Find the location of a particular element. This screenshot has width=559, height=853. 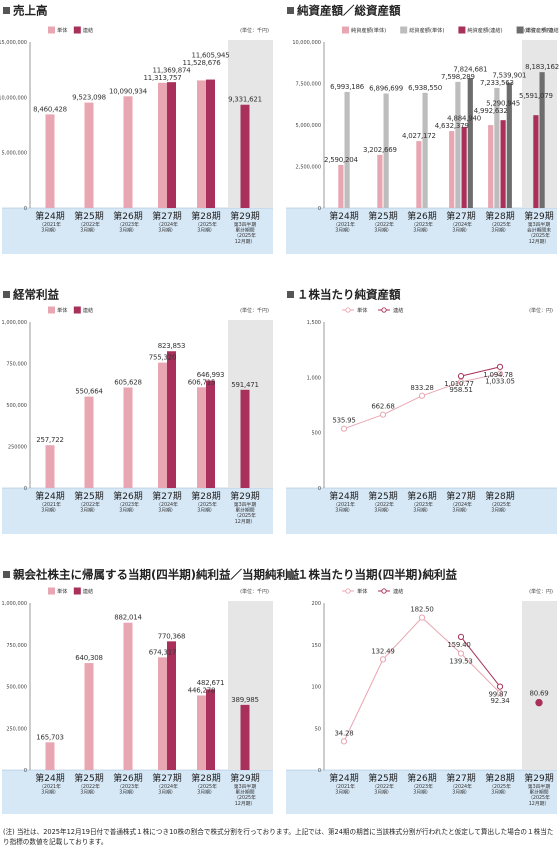

y-tick-label: 100 is located at coordinates (316, 688).